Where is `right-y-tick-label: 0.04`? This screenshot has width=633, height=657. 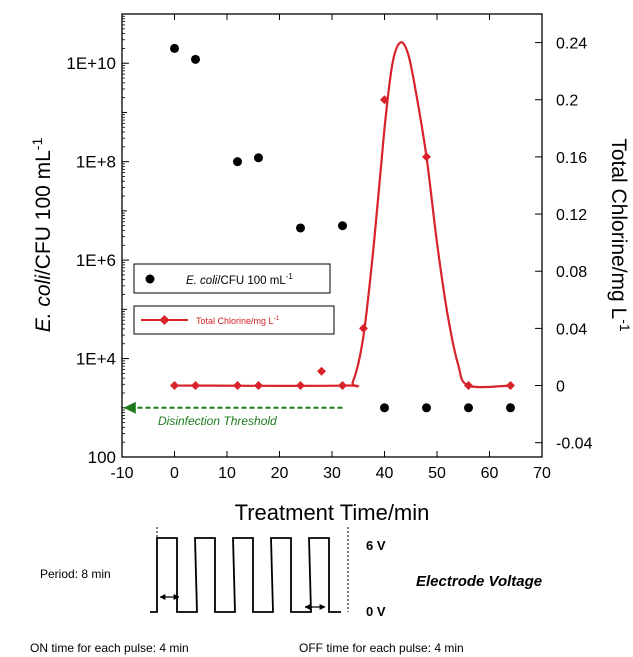 right-y-tick-label: 0.04 is located at coordinates (571, 329).